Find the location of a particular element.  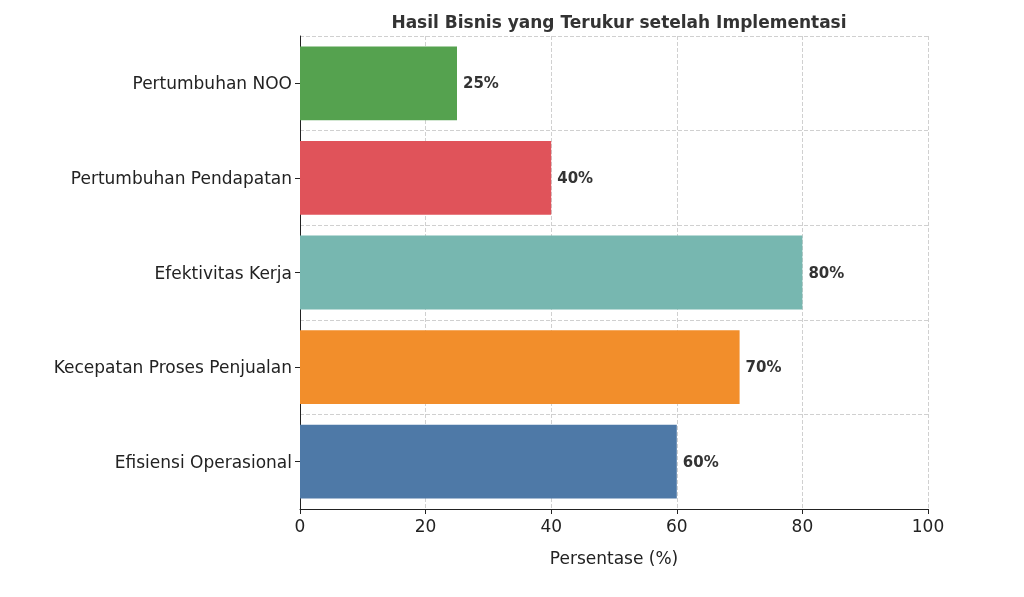

chart-title: Hasil Bisnis yang Terukur setelah Implementasi is located at coordinates (619, 21).